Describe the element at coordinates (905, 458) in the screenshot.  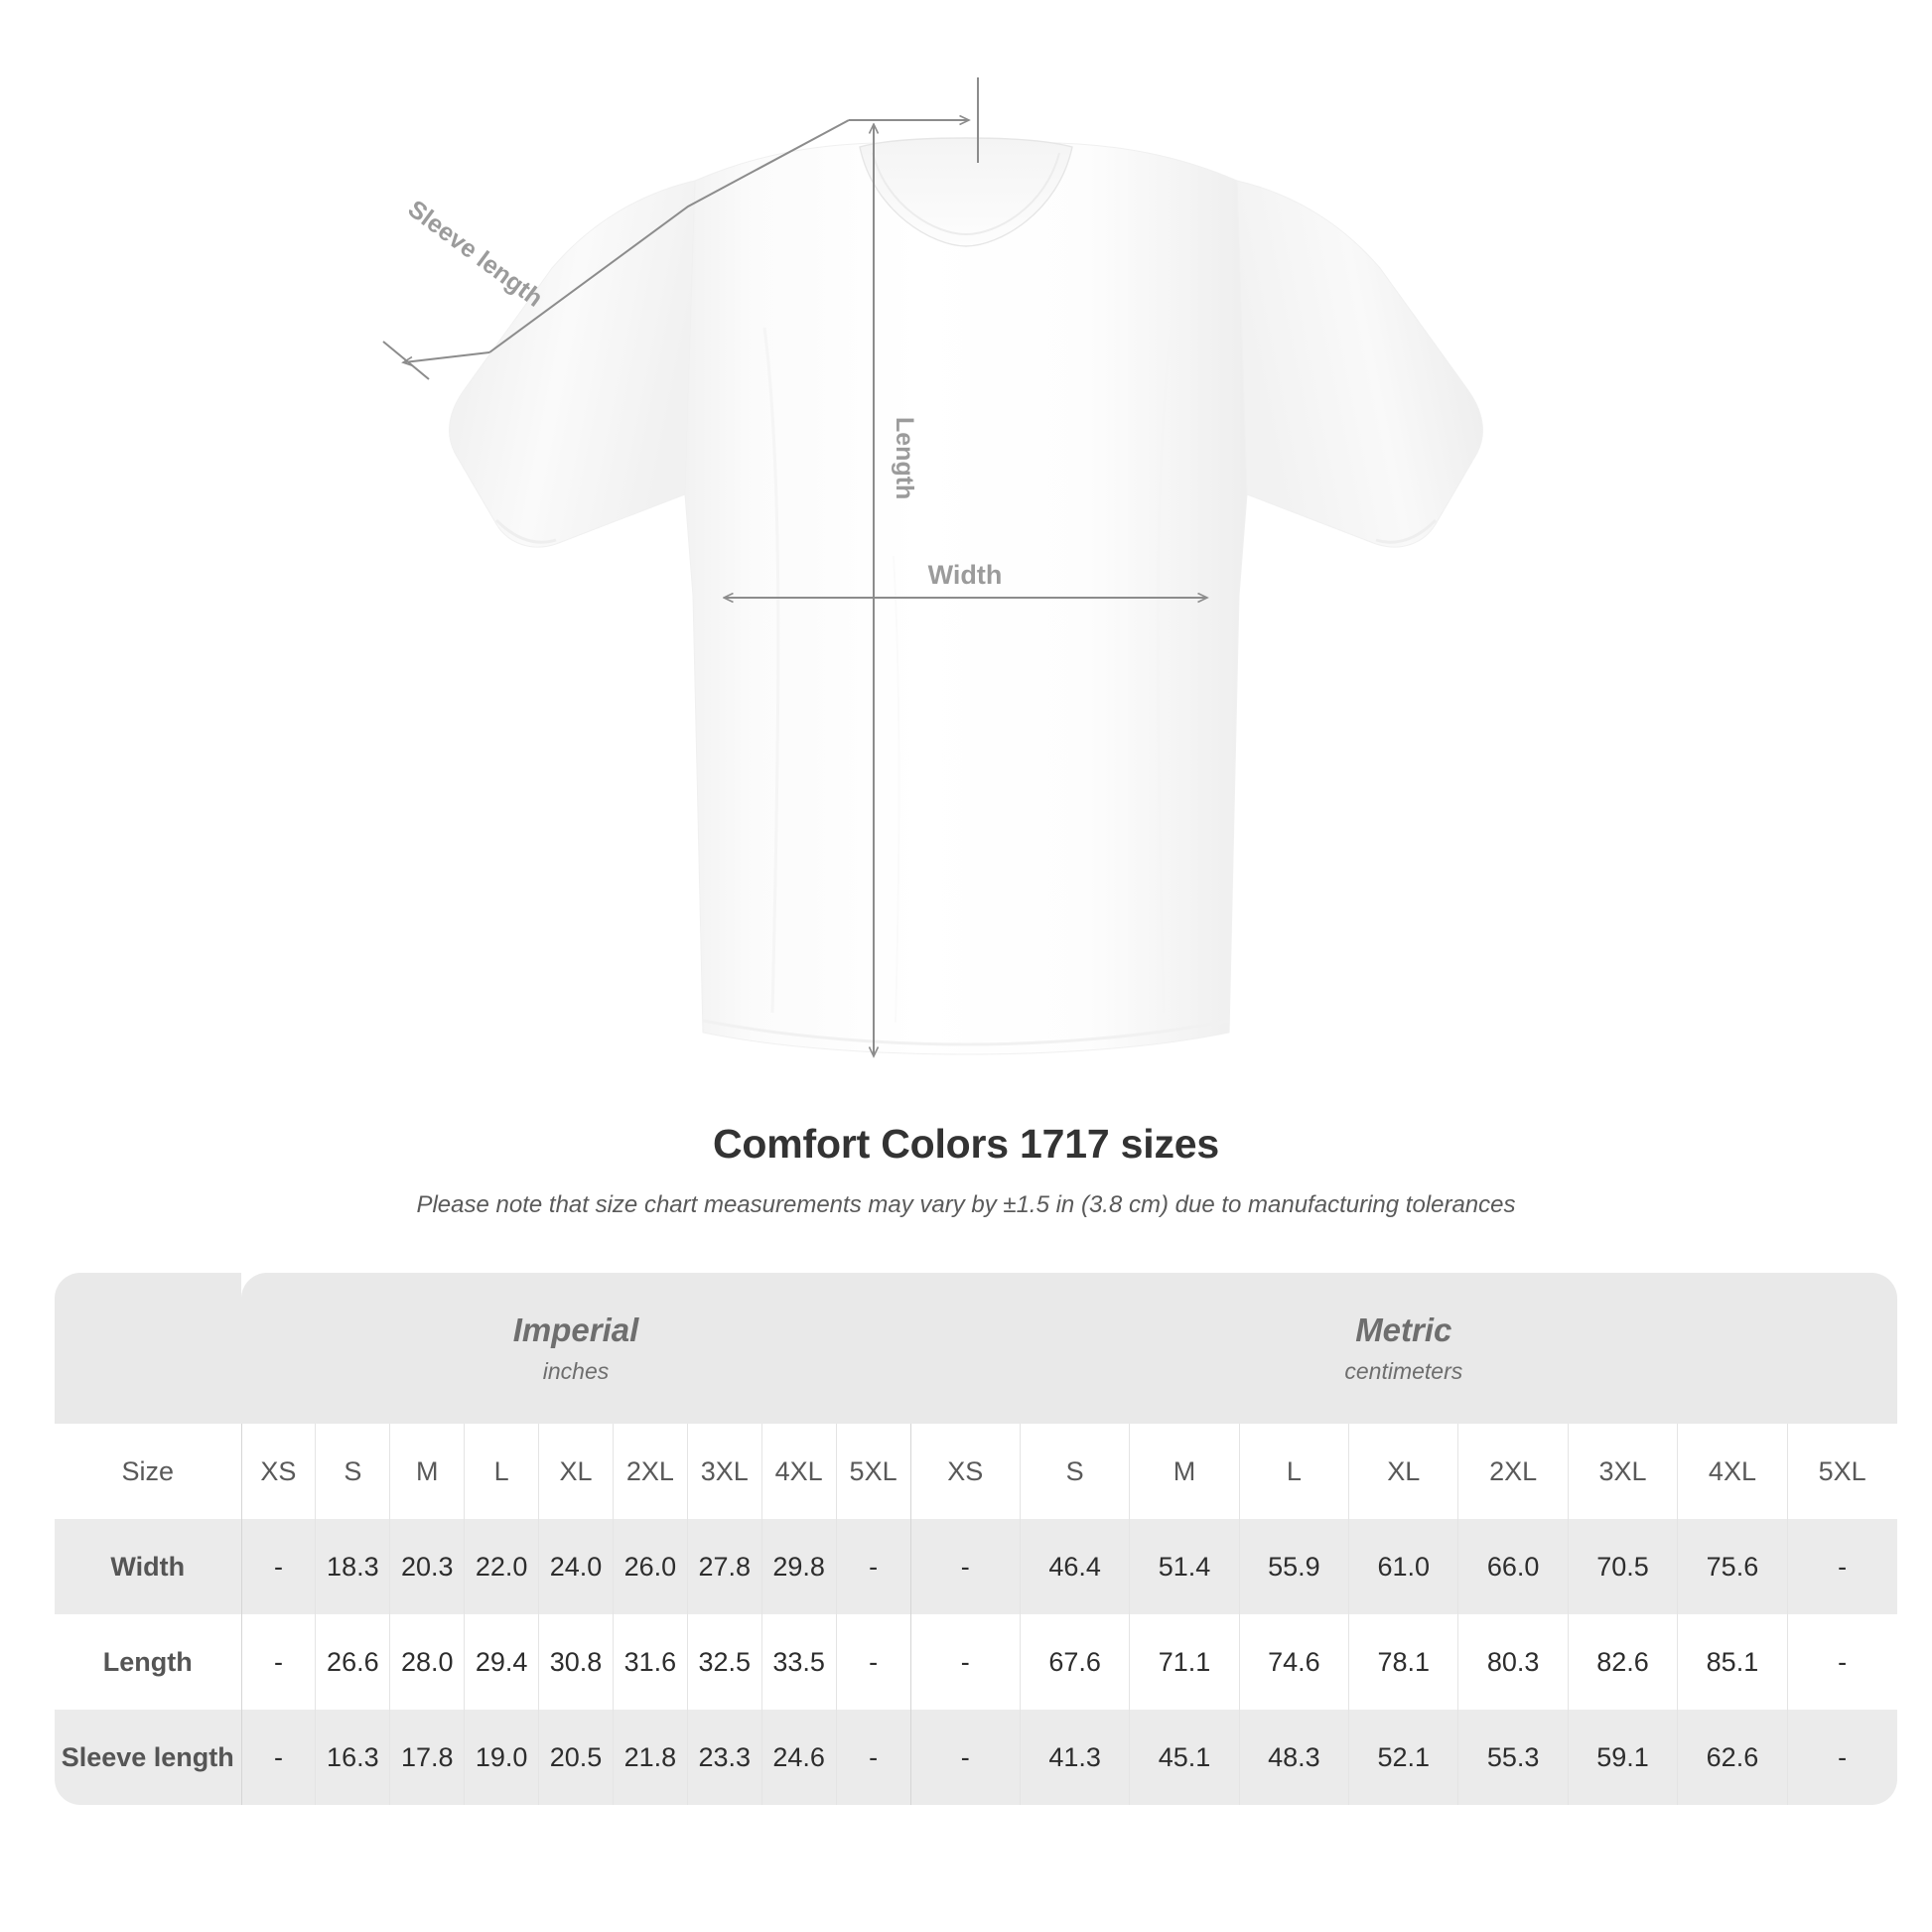
I see `length-label: Length` at that location.